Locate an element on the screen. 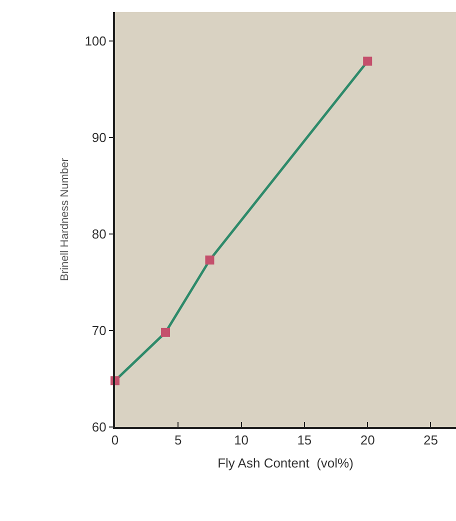 The height and width of the screenshot is (521, 456). x-tick-label: 10 is located at coordinates (241, 440).